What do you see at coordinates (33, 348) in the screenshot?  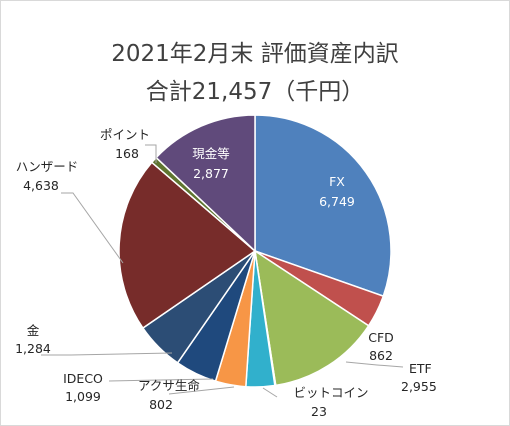 I see `label-value-gold: 1,284` at bounding box center [33, 348].